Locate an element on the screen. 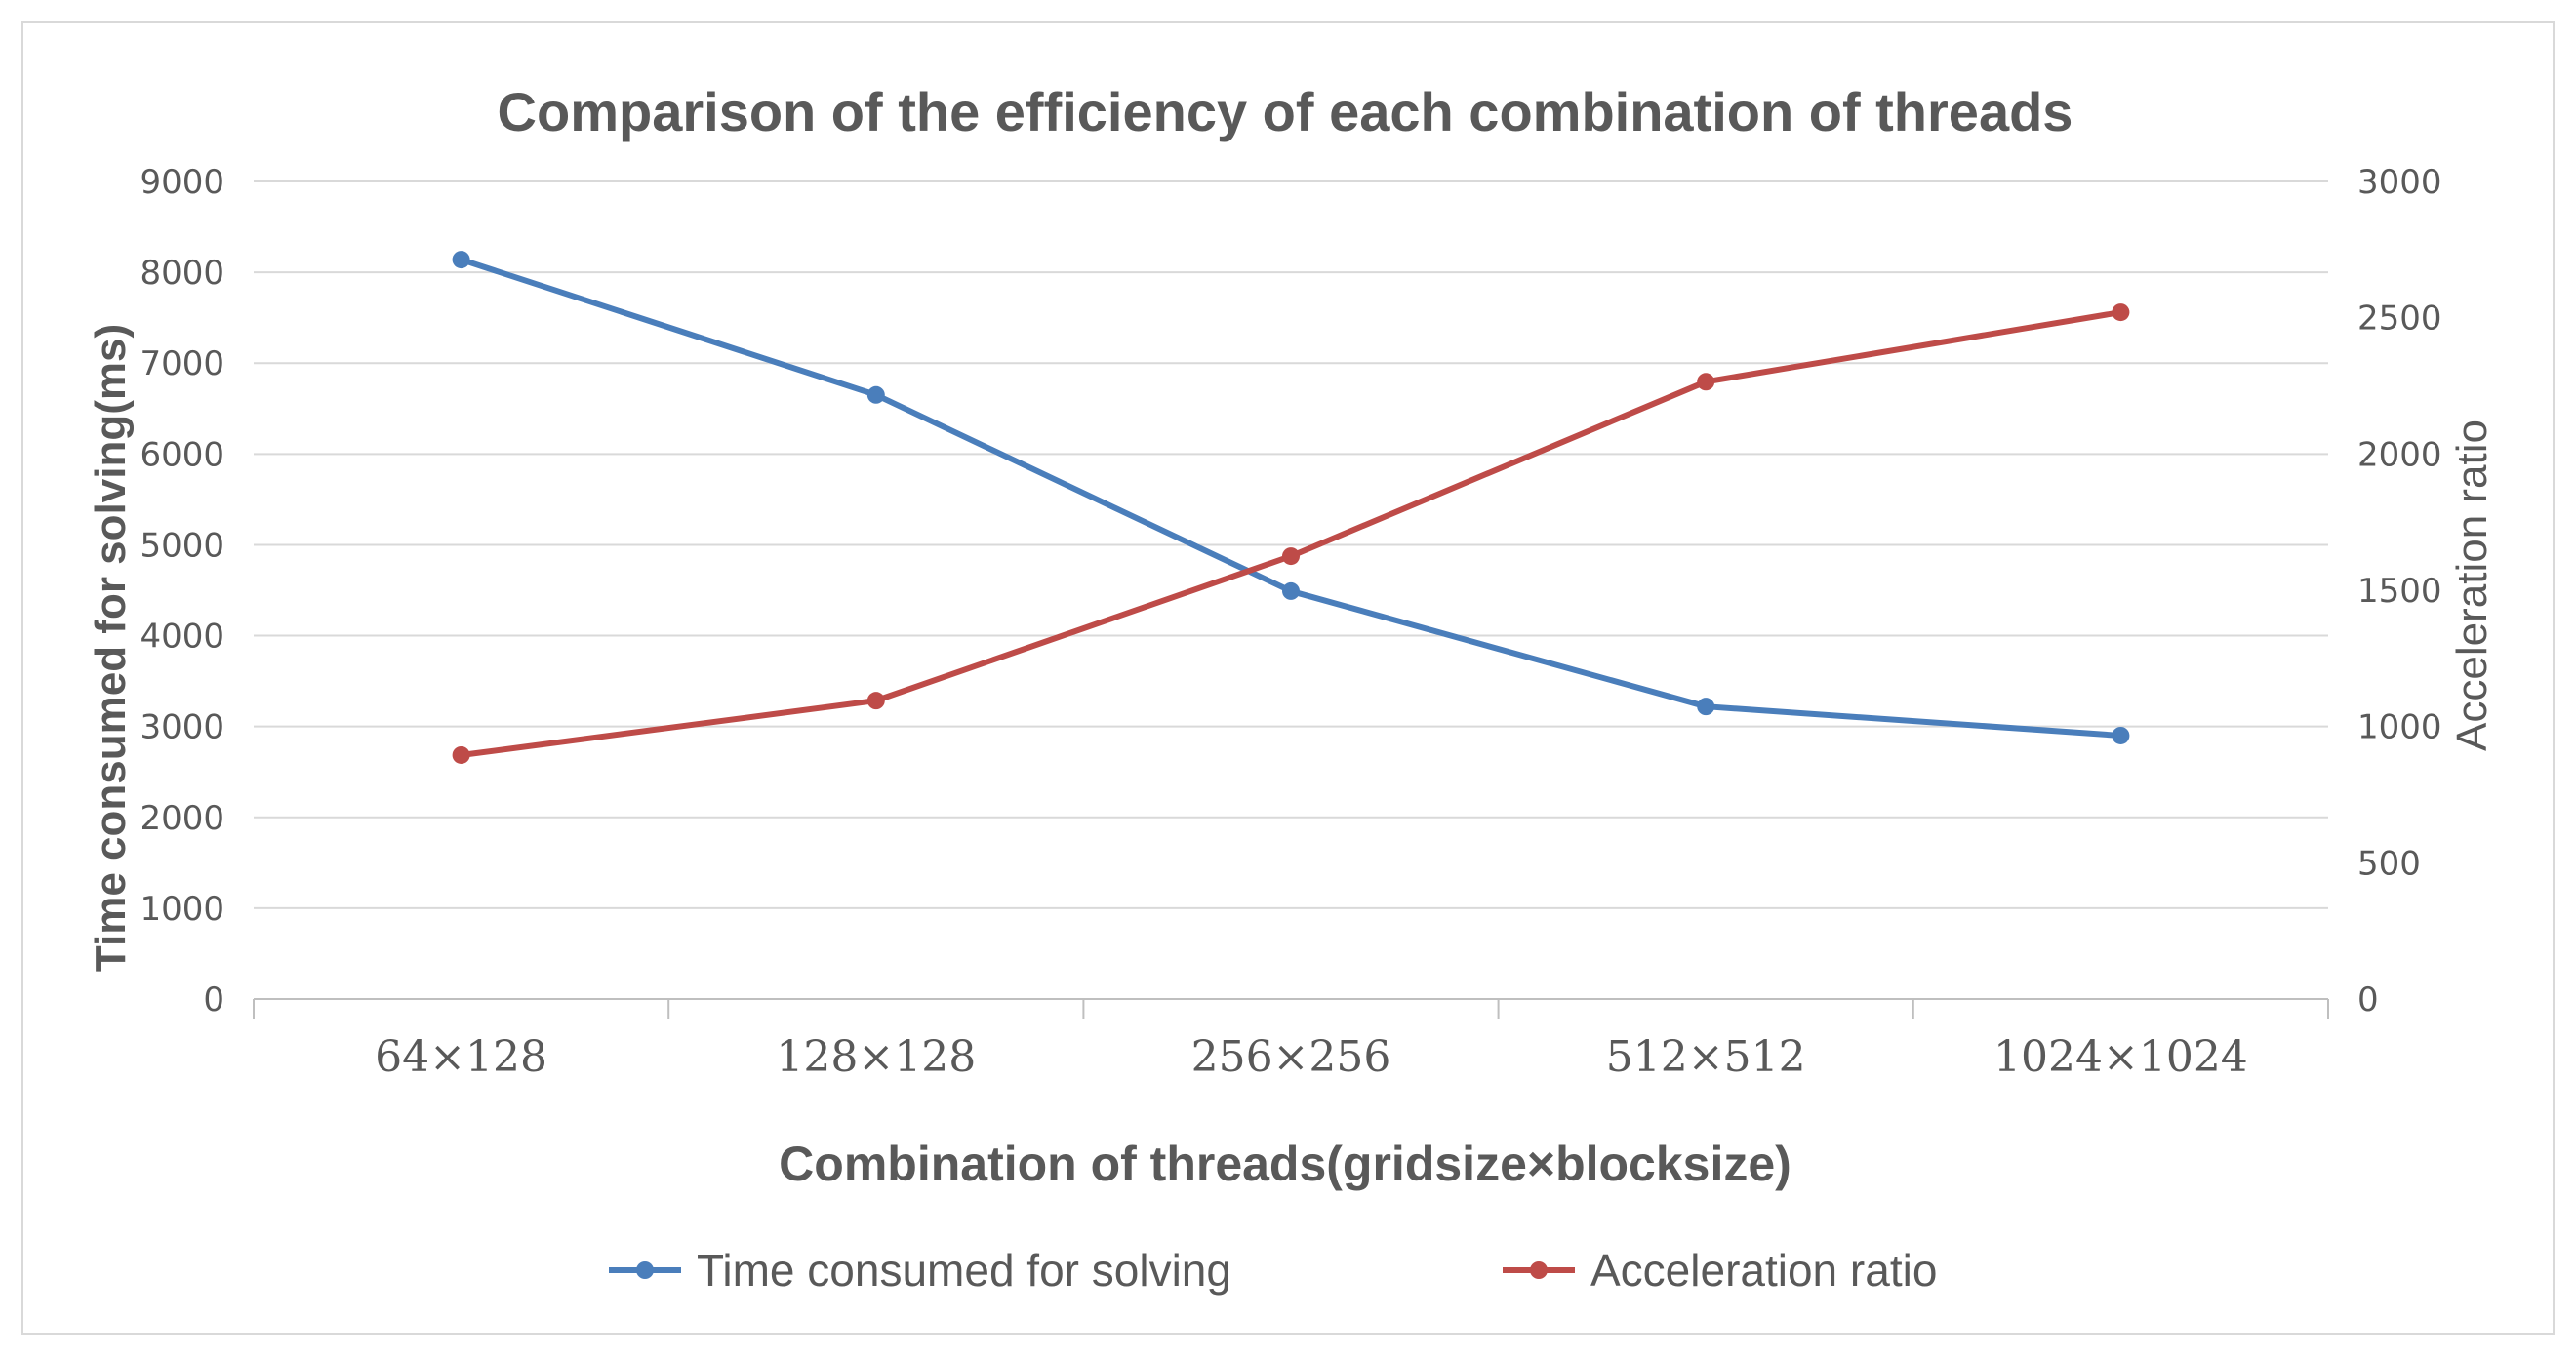  category-label: 64×128 is located at coordinates (461, 1057).